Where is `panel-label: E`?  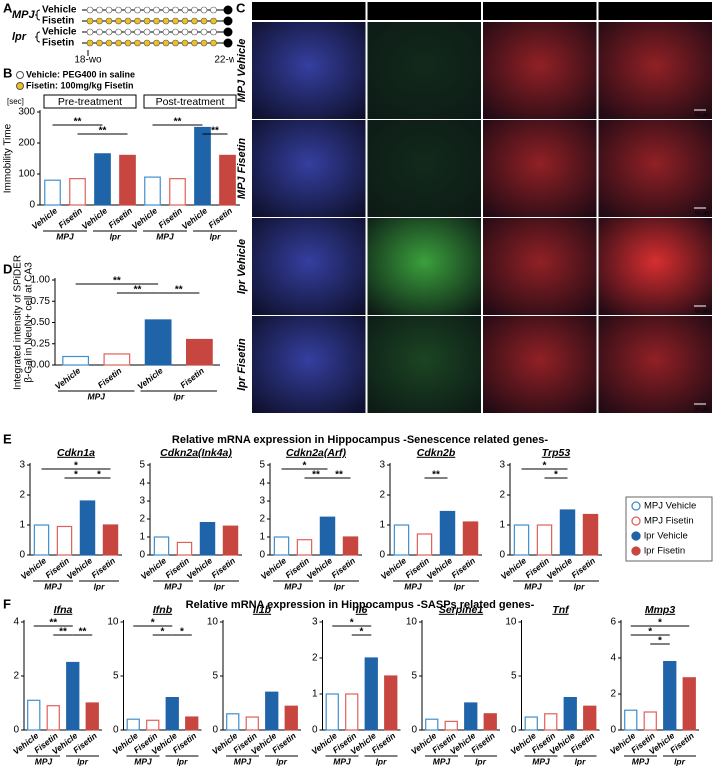
panel-label: E is located at coordinates (7, 438).